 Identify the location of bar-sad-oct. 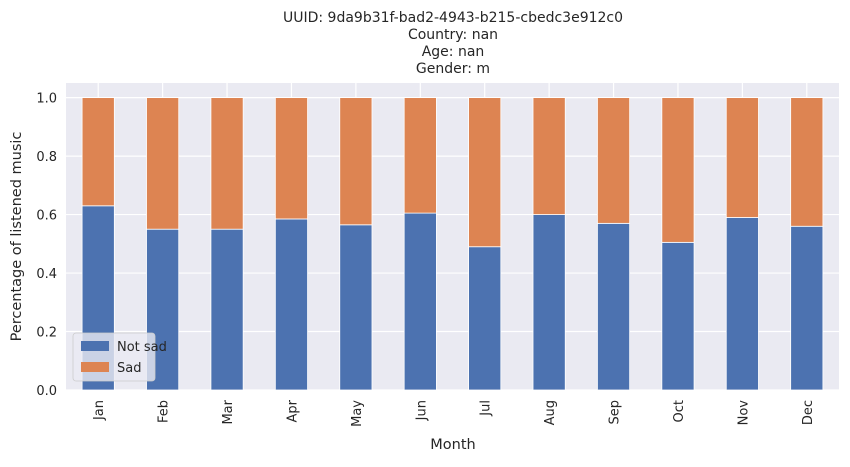
(678, 170).